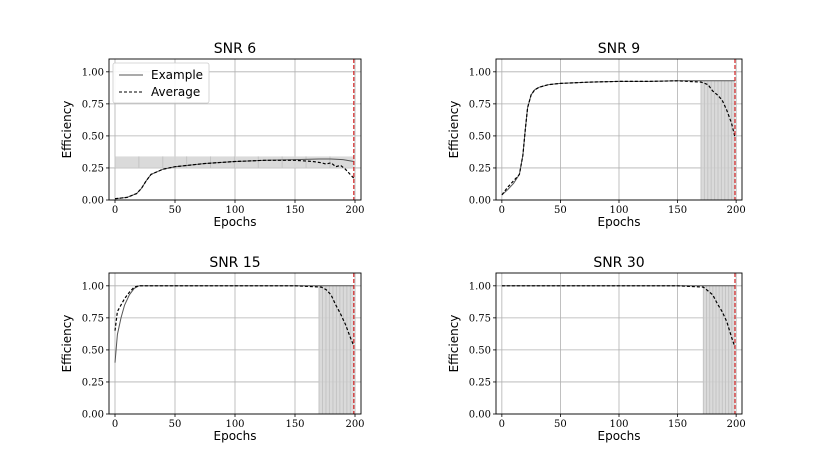 Image resolution: width=830 pixels, height=467 pixels. What do you see at coordinates (618, 263) in the screenshot?
I see `chart-title: SNR 30` at bounding box center [618, 263].